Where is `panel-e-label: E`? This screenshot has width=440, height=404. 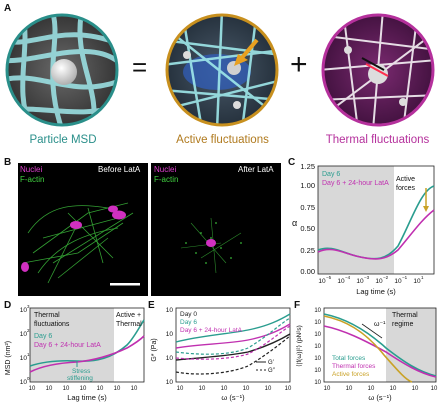
panel-e-label: E is located at coordinates (151, 305).